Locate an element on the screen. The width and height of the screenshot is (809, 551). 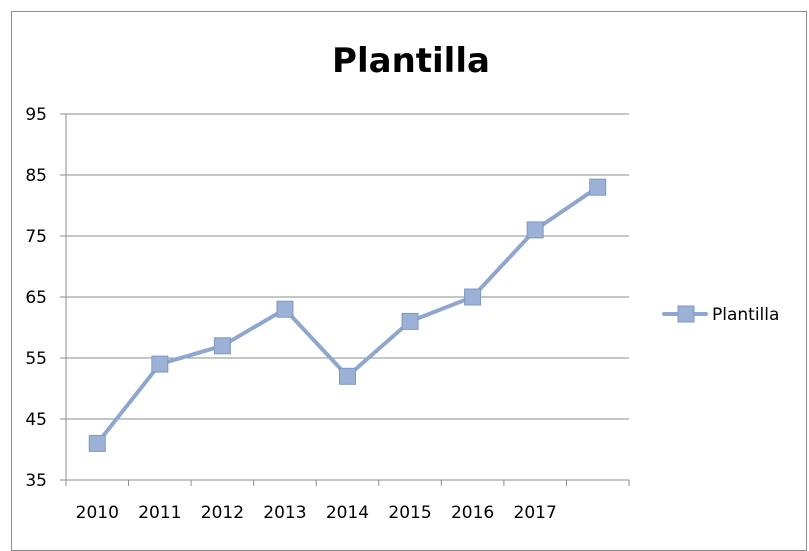
chart-title: Plantilla is located at coordinates (411, 61).